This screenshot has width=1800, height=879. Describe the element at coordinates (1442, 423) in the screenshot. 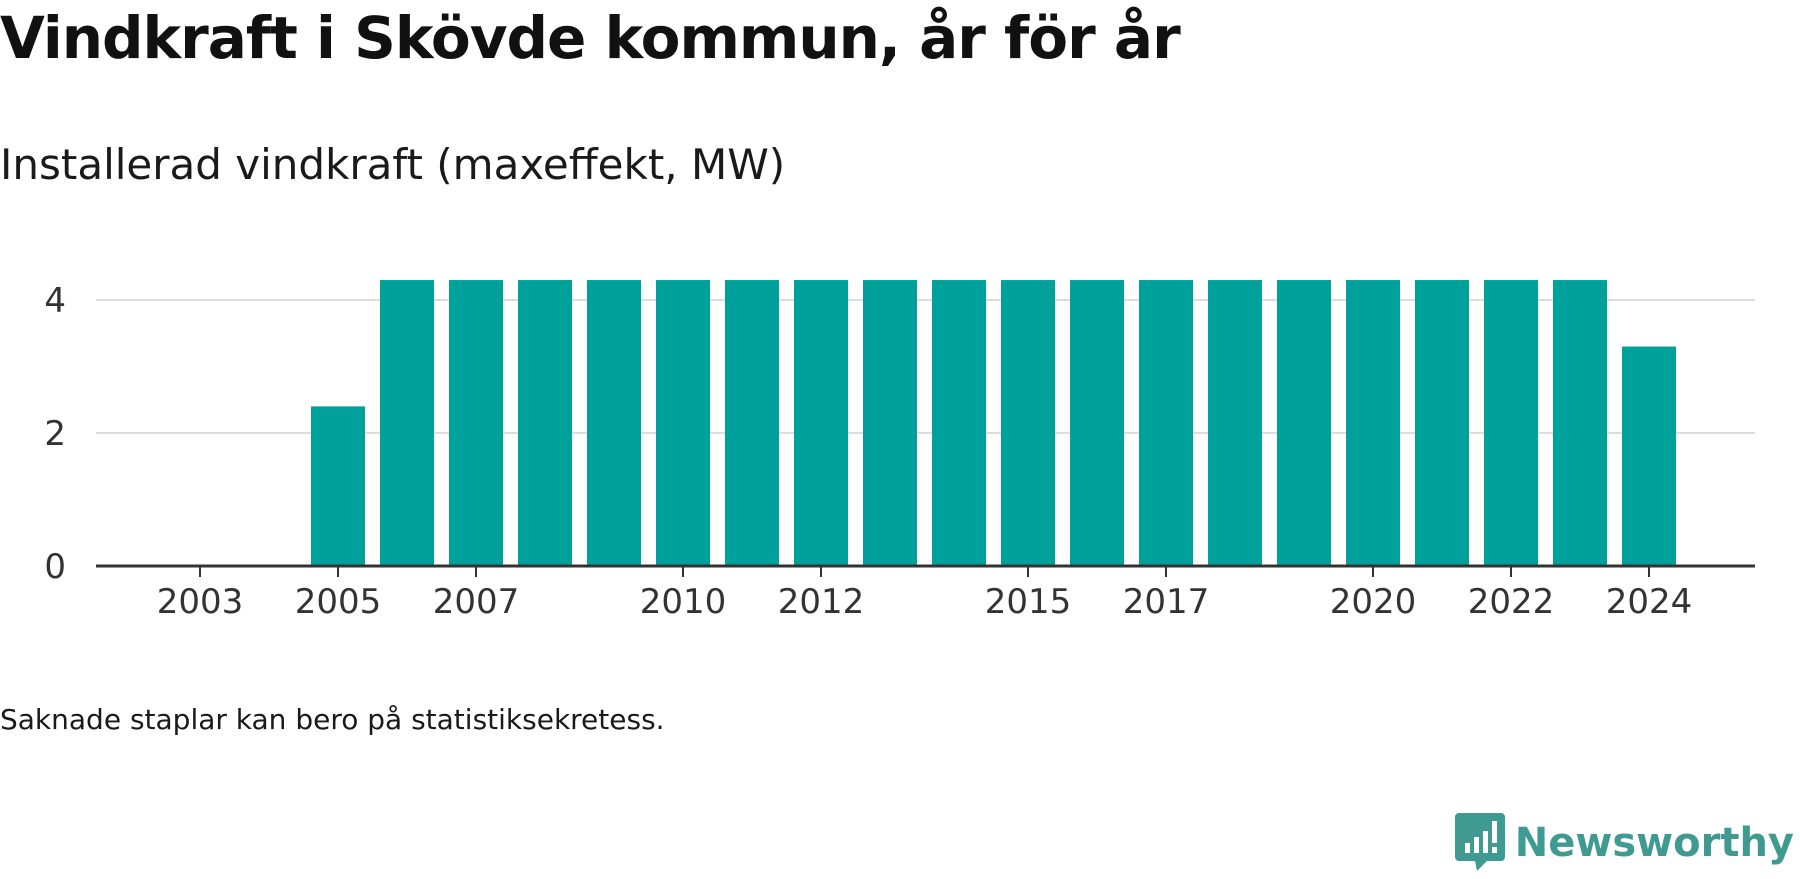

I see `bar-2021` at that location.